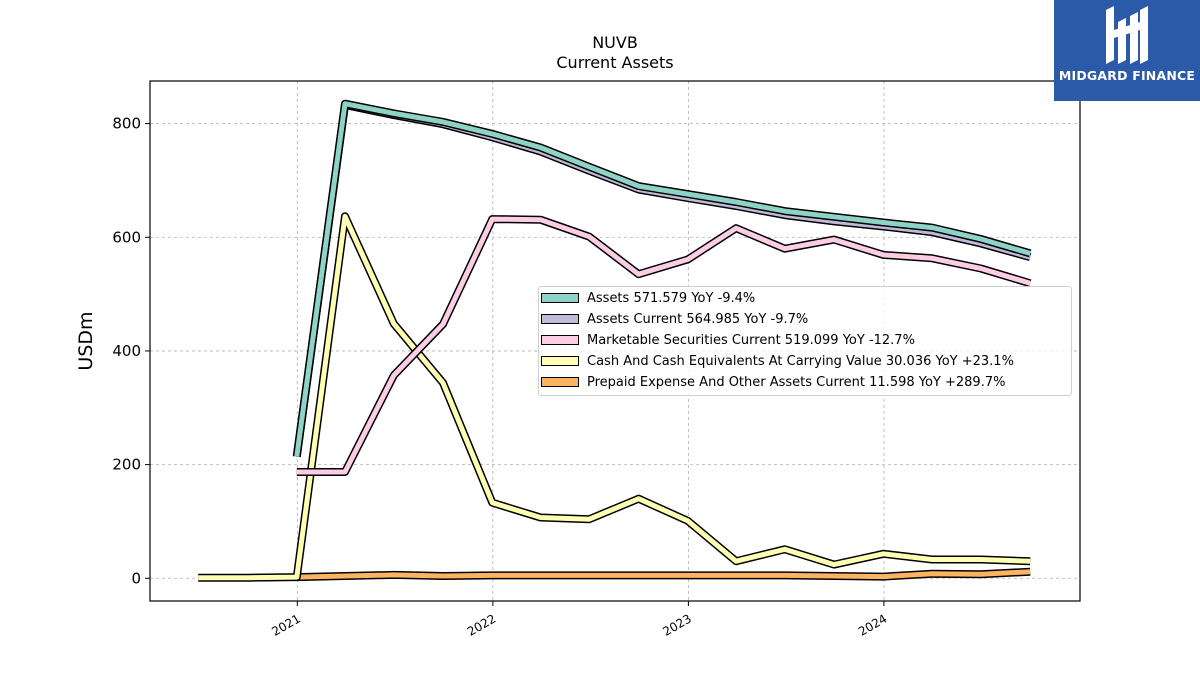  I want to click on brand-logo: MIDGARD FINANCE, so click(1127, 50).